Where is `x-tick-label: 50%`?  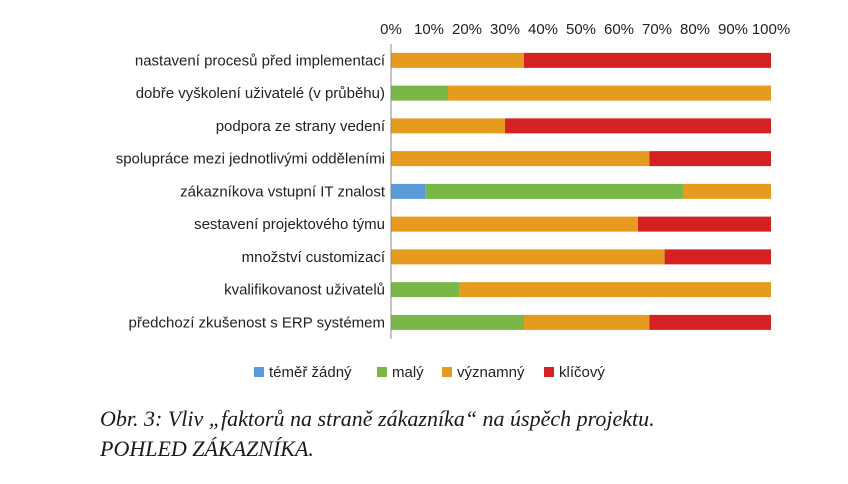
x-tick-label: 50% is located at coordinates (581, 29).